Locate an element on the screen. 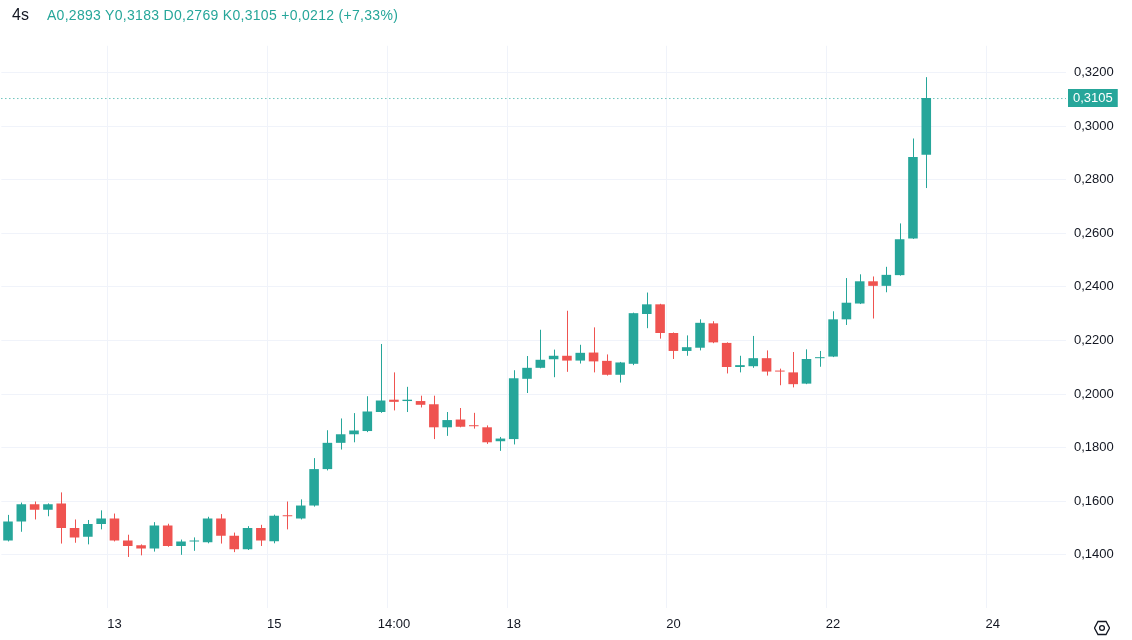  x-tick-label: 13 is located at coordinates (114, 623).